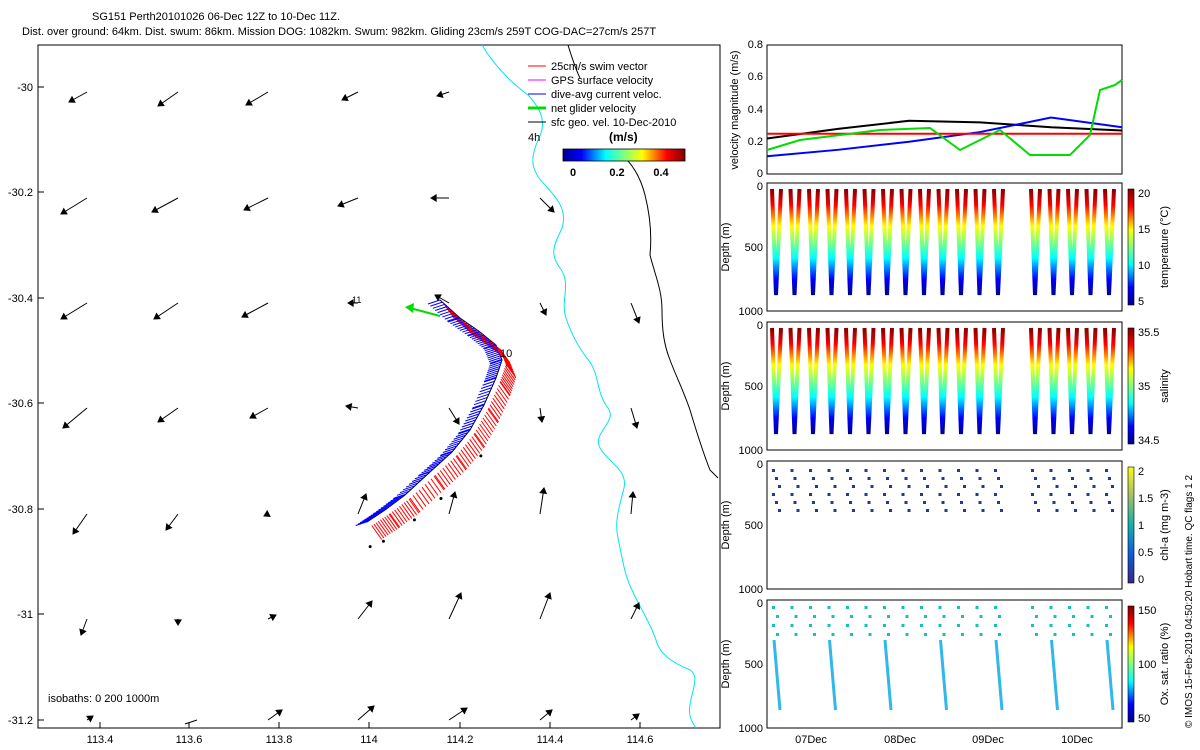  Describe the element at coordinates (1141, 580) in the screenshot. I see `section-colorbar-tick: 0` at that location.